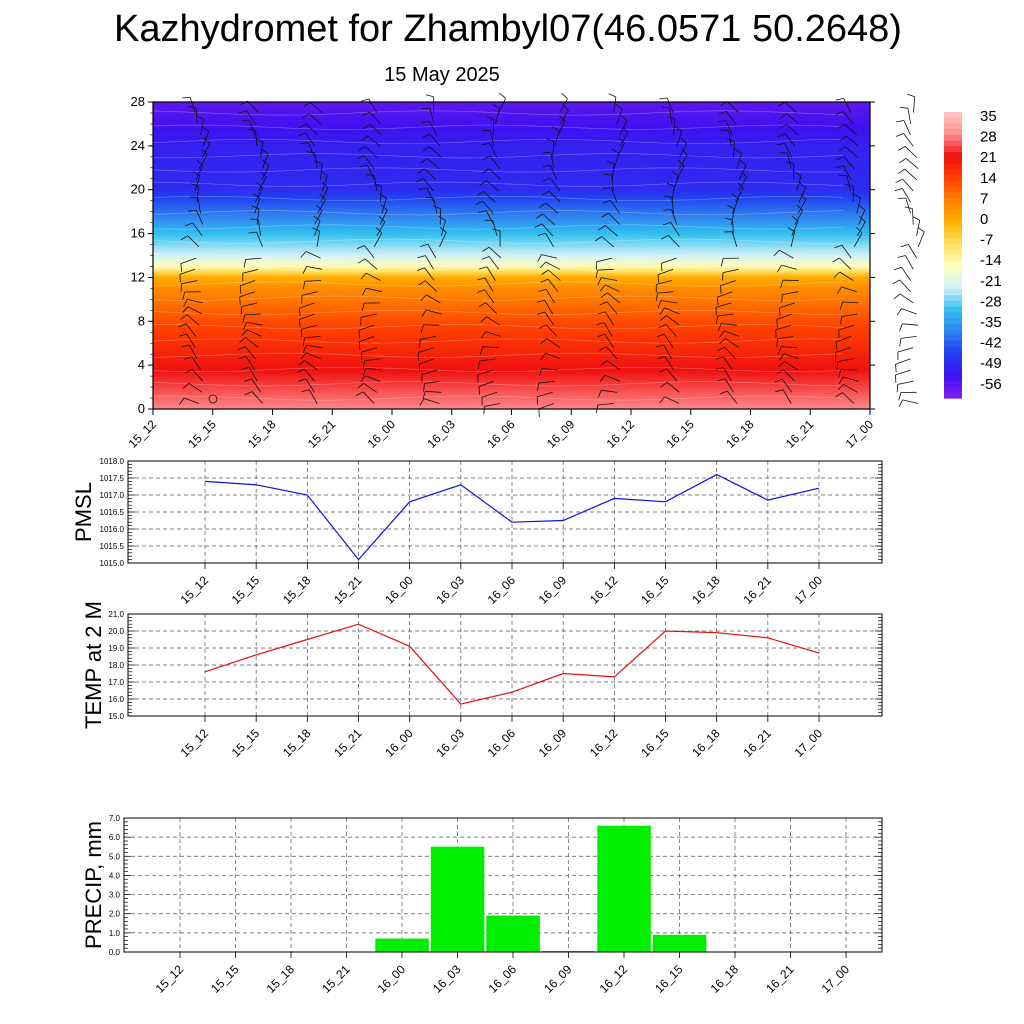 The height and width of the screenshot is (1024, 1024). I want to click on y-tick-label: 1017.5, so click(112, 478).